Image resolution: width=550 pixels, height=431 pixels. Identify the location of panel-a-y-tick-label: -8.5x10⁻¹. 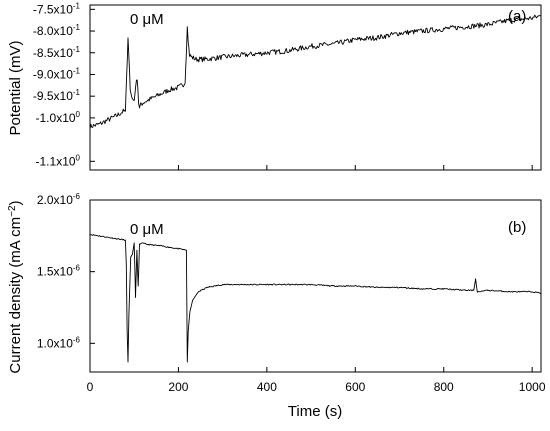
(57, 52).